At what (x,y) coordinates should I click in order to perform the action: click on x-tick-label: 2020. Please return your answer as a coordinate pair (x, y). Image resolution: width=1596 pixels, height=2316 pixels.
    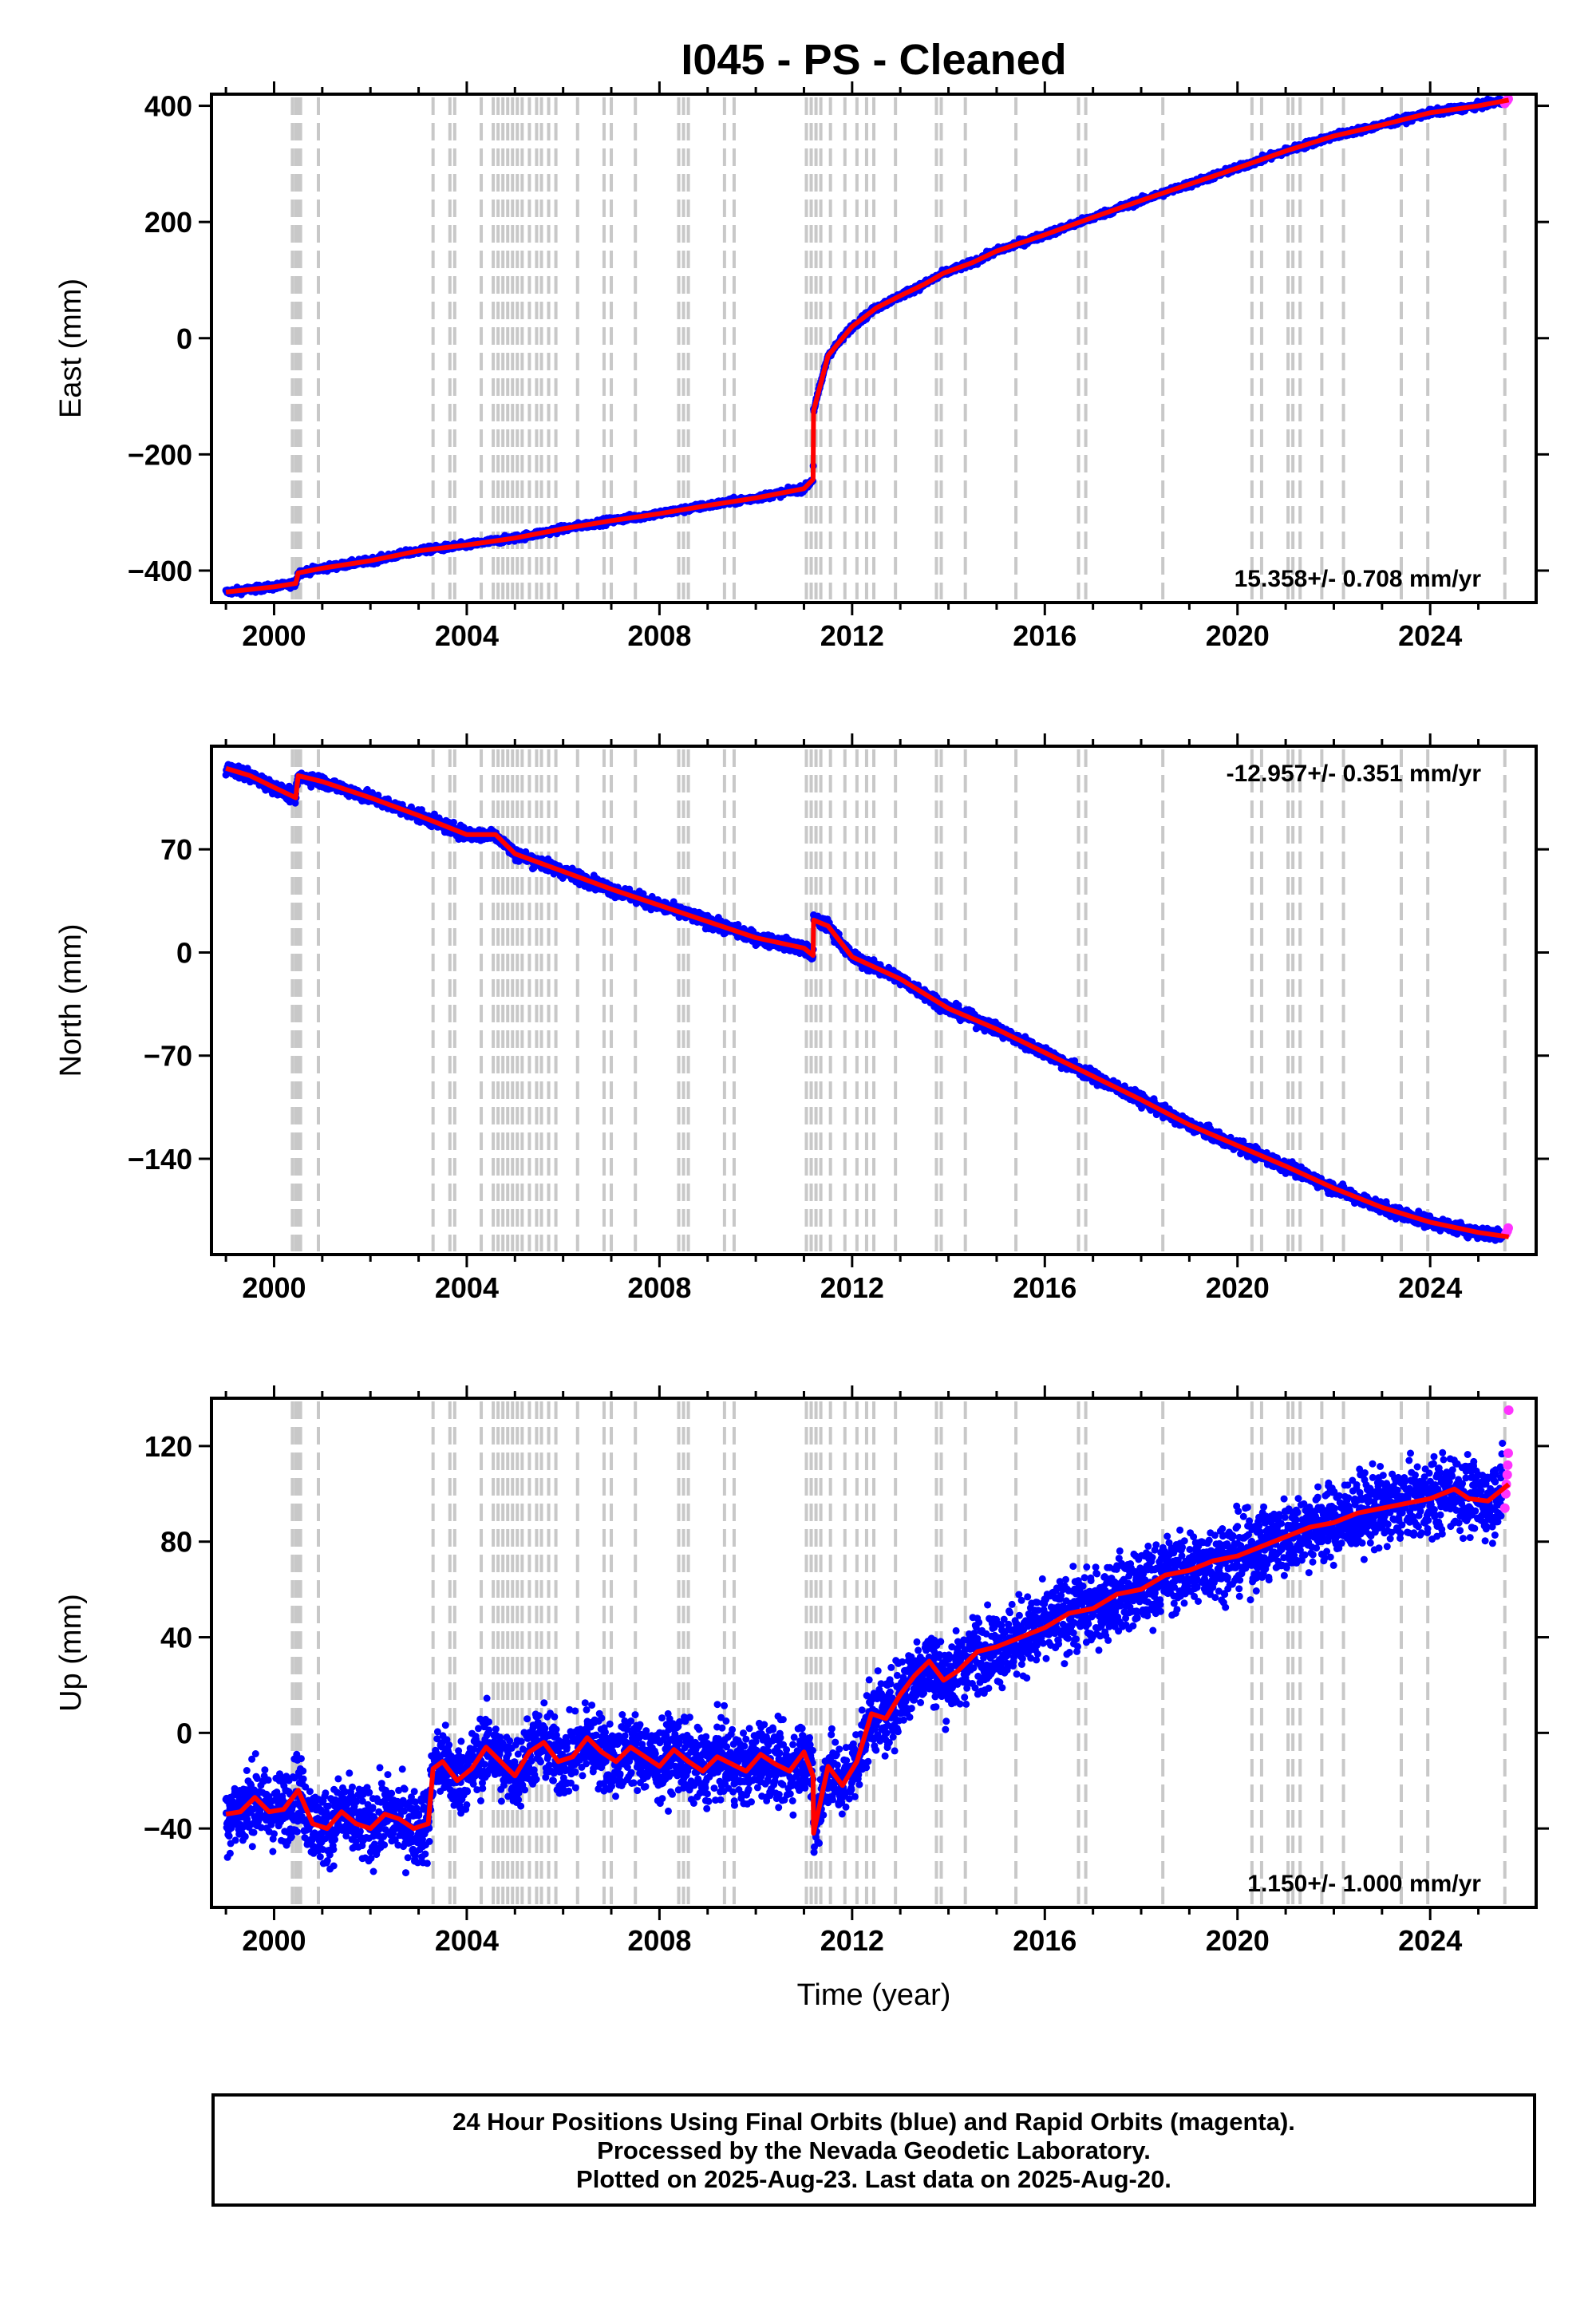
    Looking at the image, I should click on (1238, 635).